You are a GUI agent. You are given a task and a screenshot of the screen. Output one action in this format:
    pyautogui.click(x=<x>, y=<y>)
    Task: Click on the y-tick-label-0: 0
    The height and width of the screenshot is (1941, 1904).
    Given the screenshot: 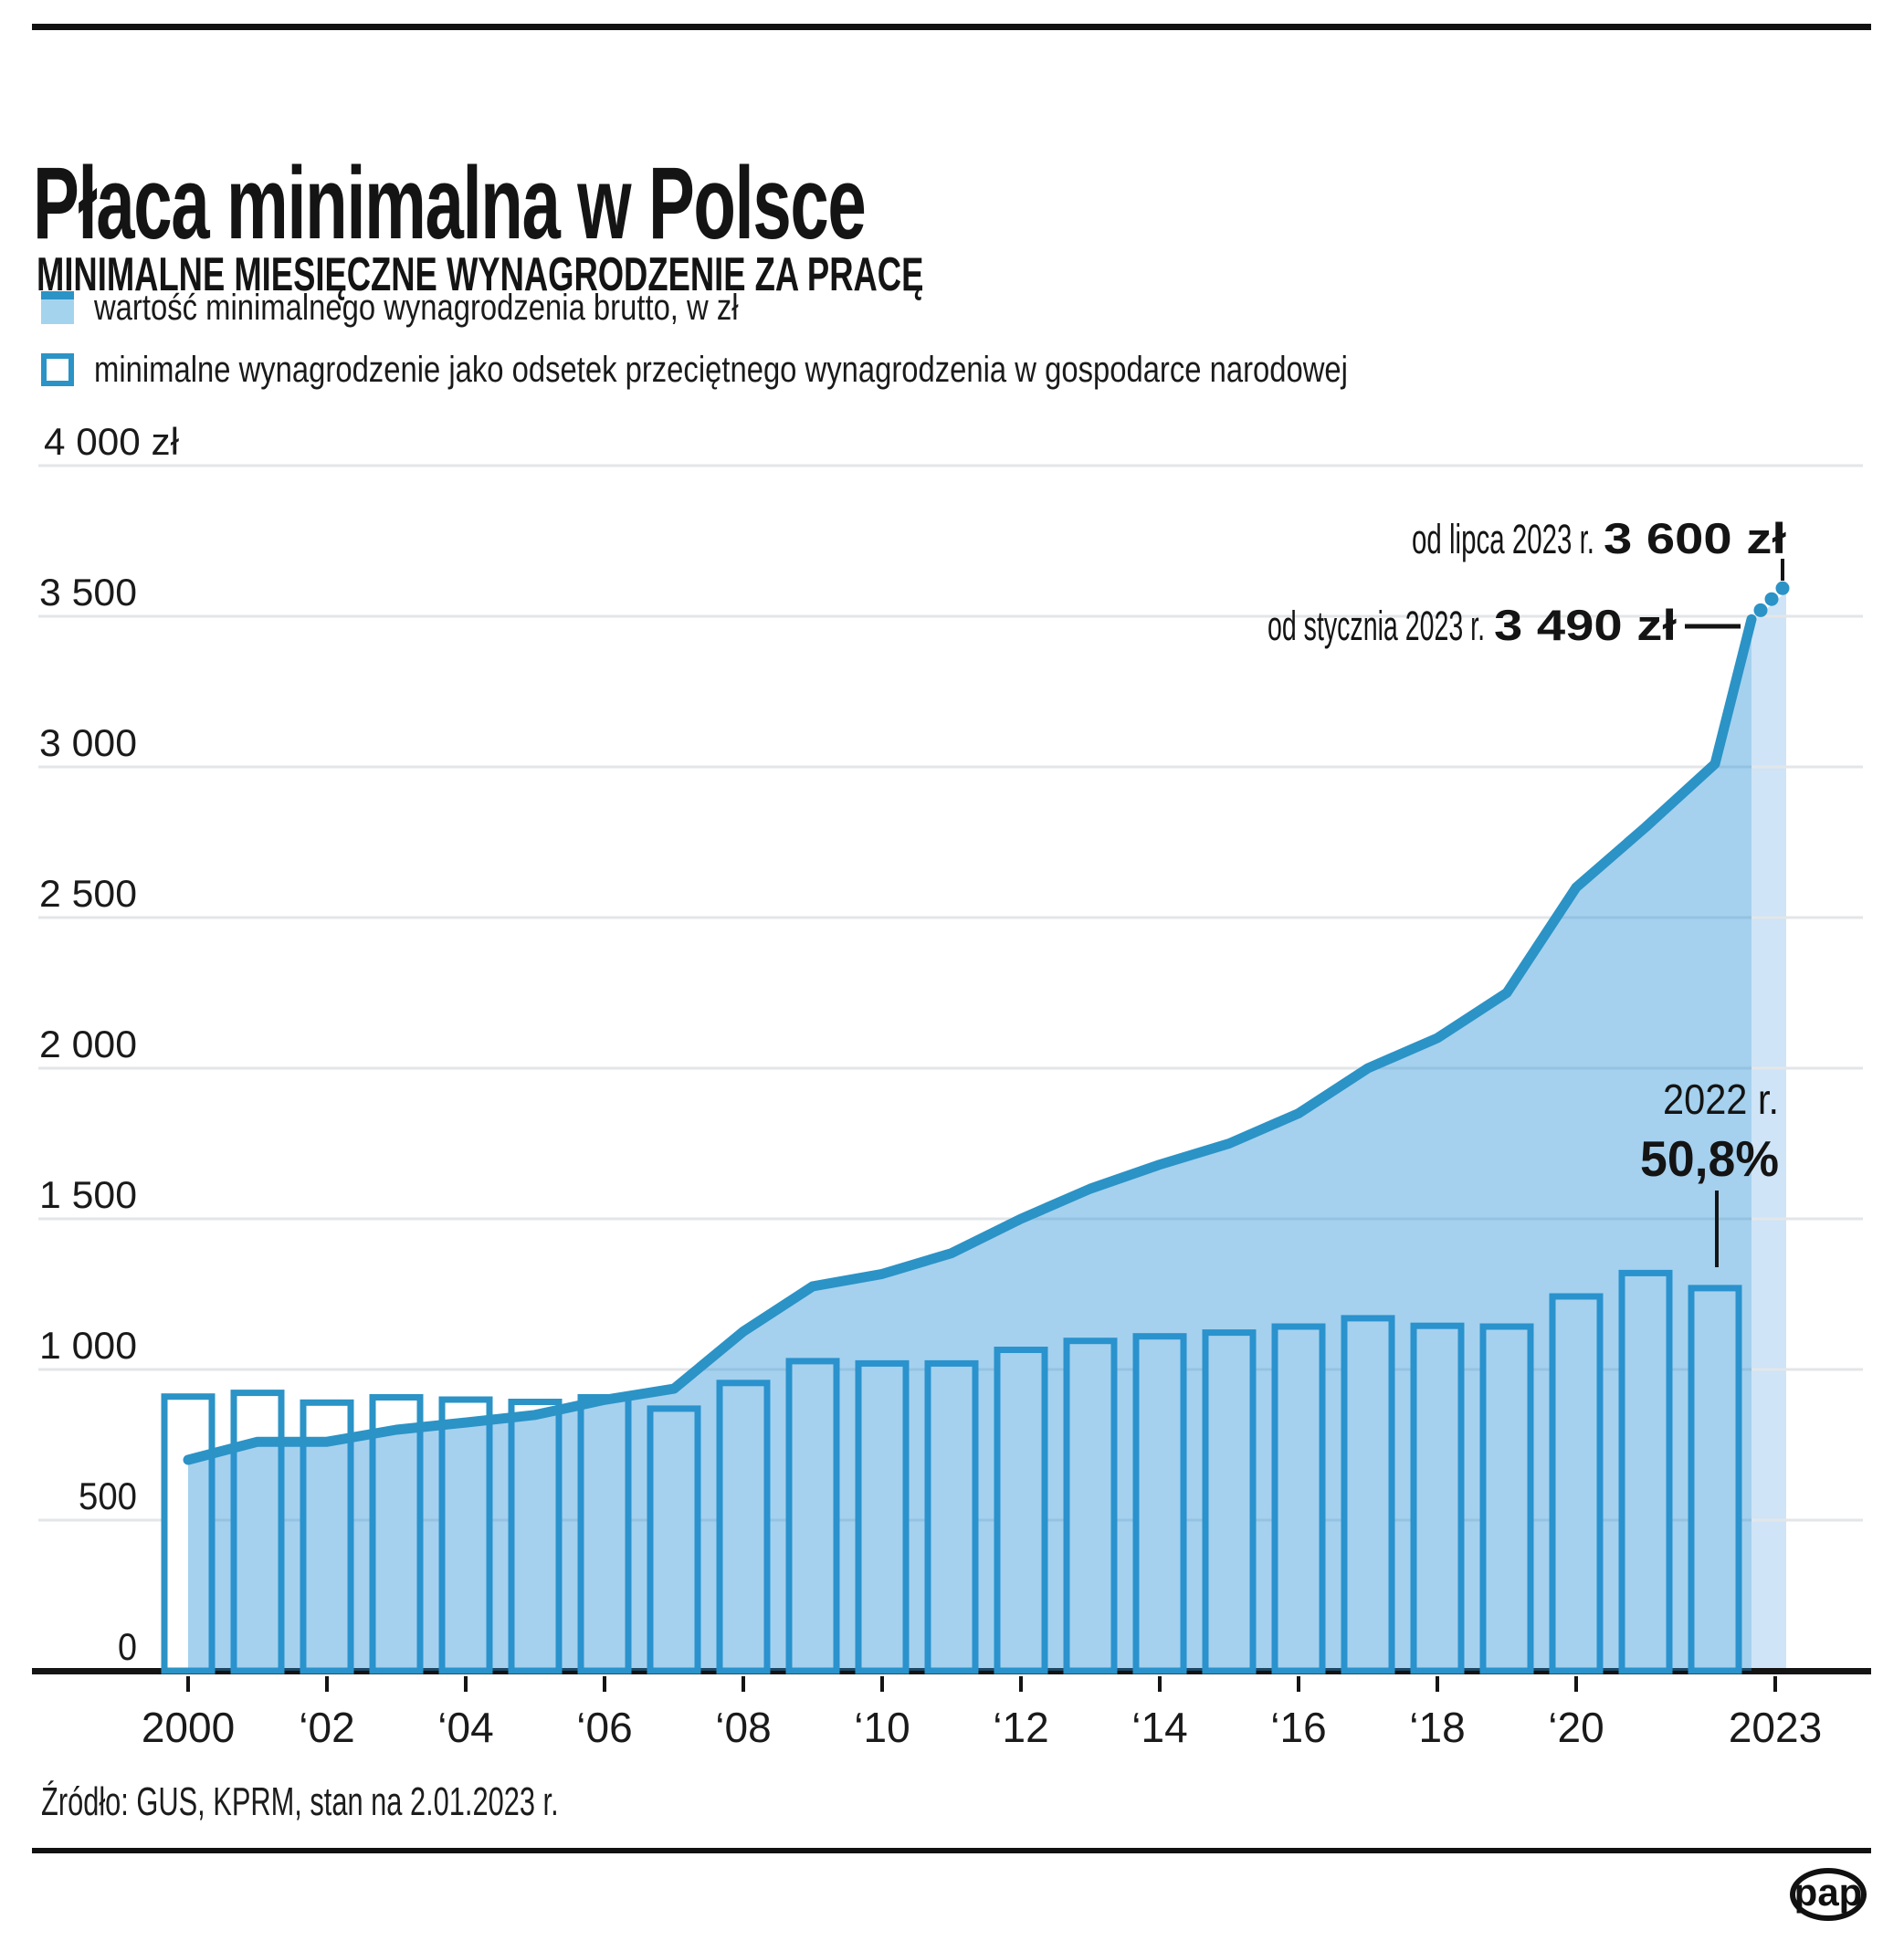 What is the action you would take?
    pyautogui.click(x=128, y=1646)
    